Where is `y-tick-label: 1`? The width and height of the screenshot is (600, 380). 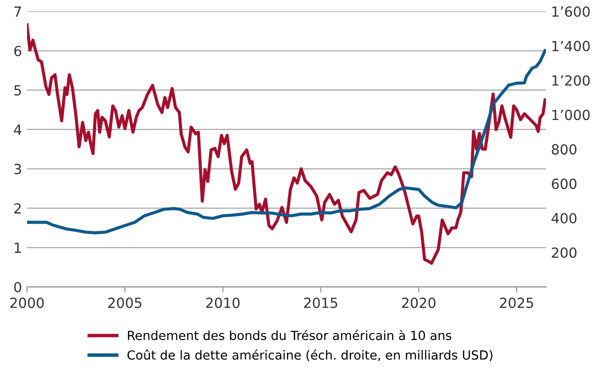
y-tick-label: 1 is located at coordinates (17, 247).